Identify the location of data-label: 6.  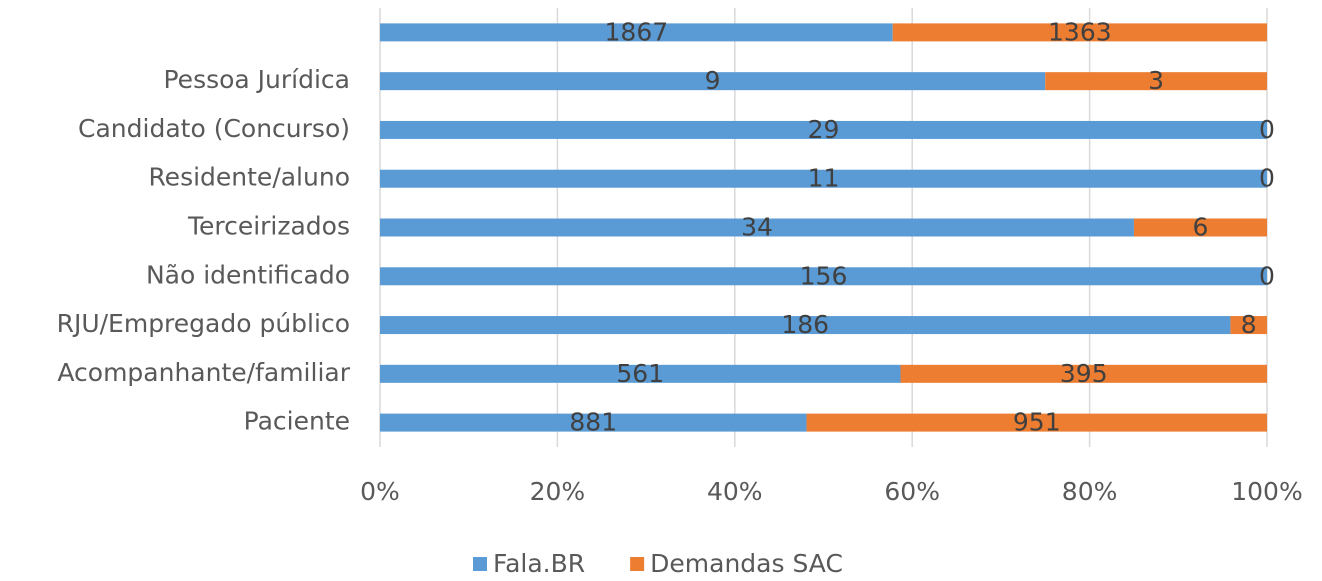
(1201, 227).